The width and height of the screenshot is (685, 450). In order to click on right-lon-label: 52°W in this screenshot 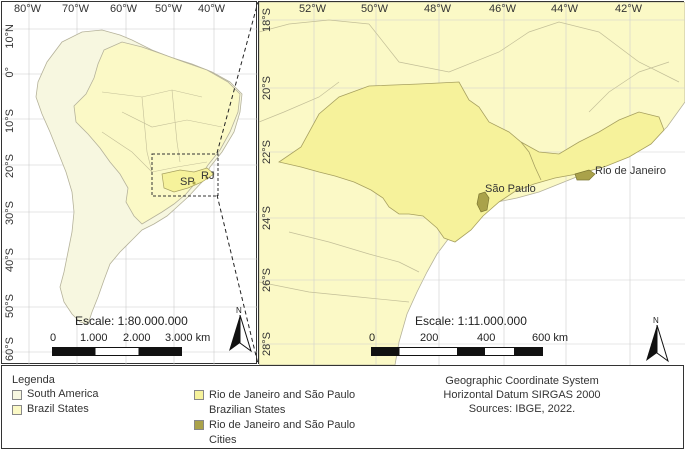, I will do `click(313, 9)`.